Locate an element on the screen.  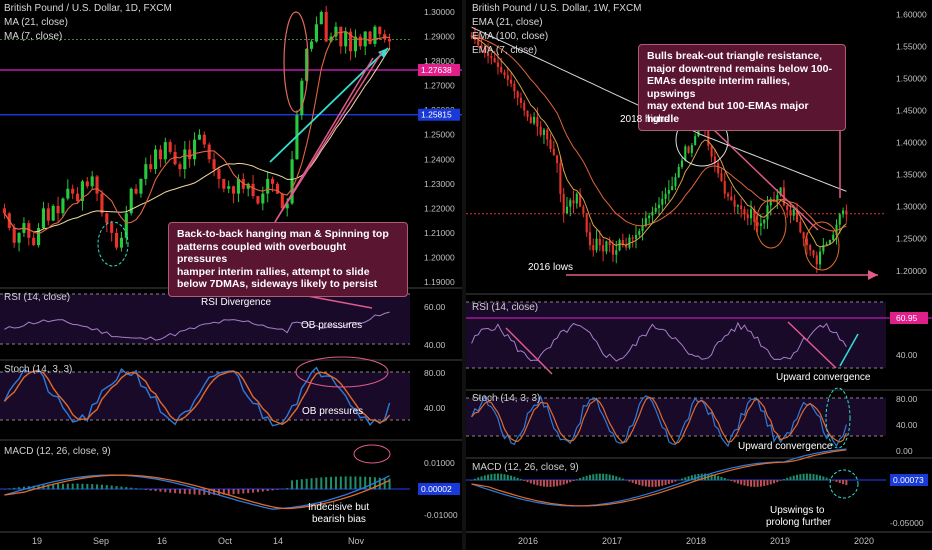
daily-rsi-line is located at coordinates (197, 326).